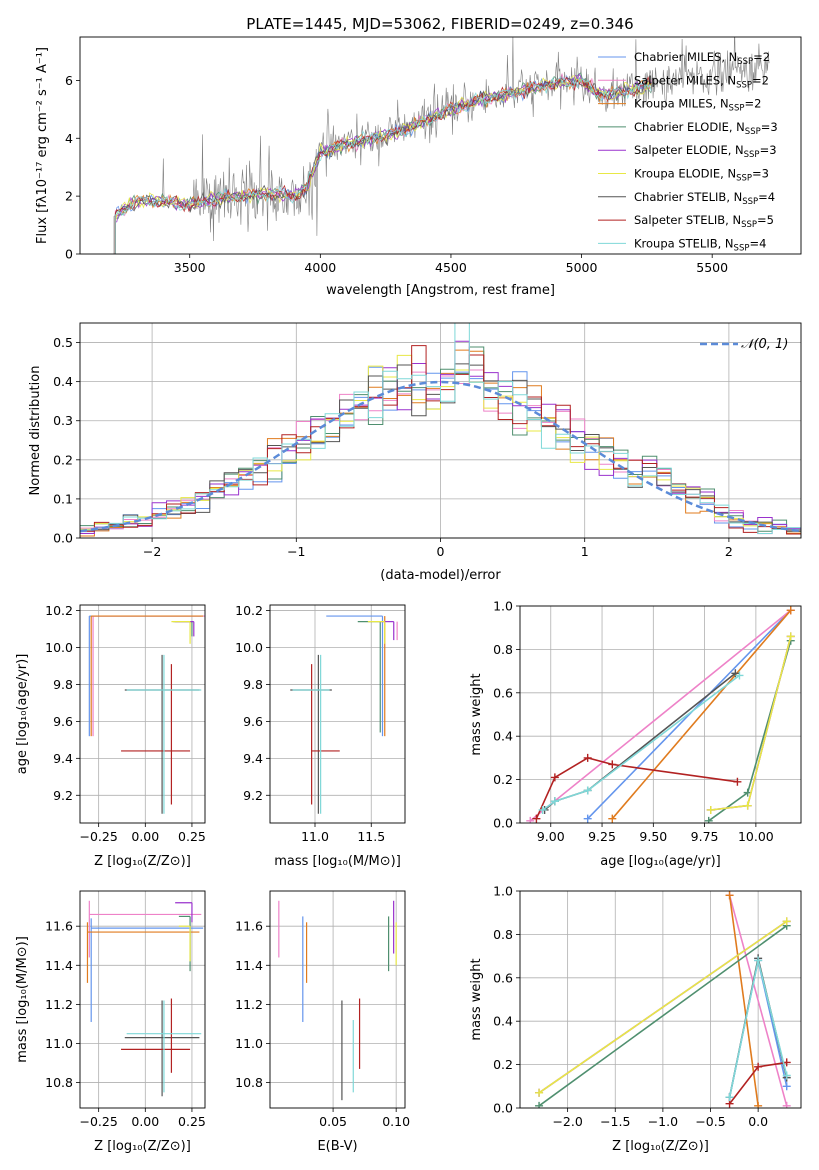 Image resolution: width=819 pixels, height=1170 pixels. What do you see at coordinates (35, 431) in the screenshot?
I see `y-axis-label: Normed distribution` at bounding box center [35, 431].